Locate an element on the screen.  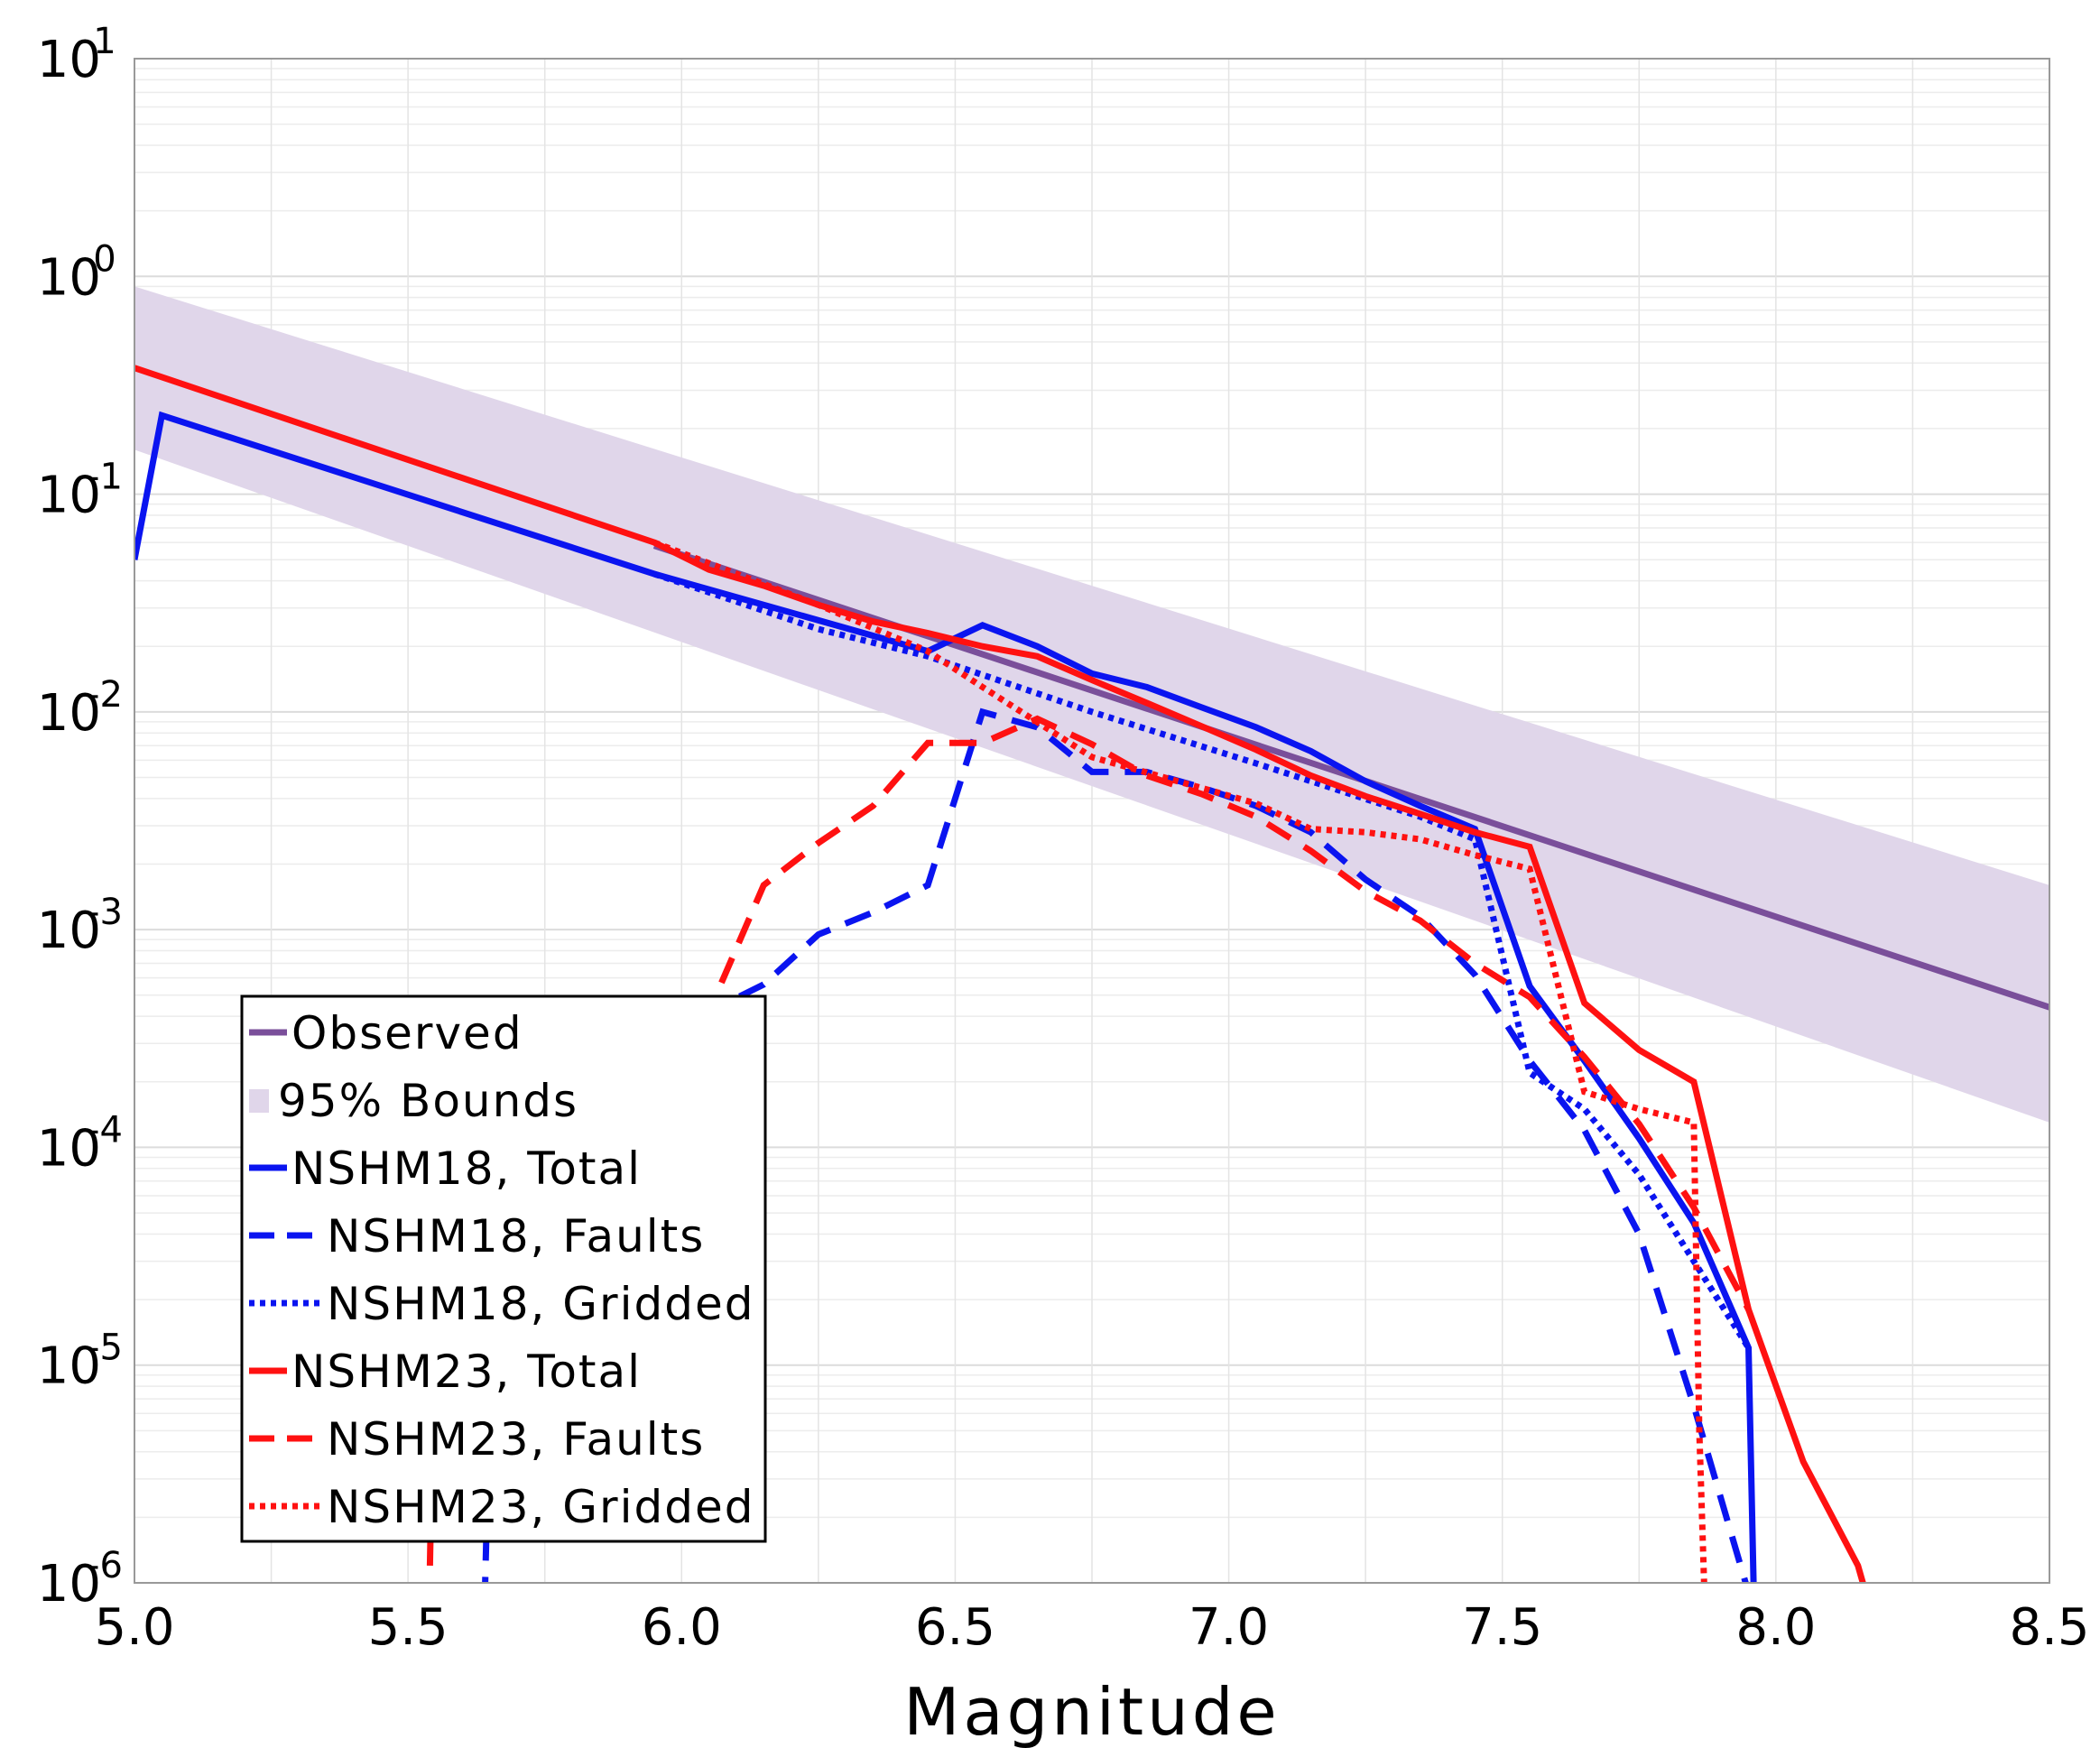
legend-item-observed: Observed is located at coordinates (386, 1033).